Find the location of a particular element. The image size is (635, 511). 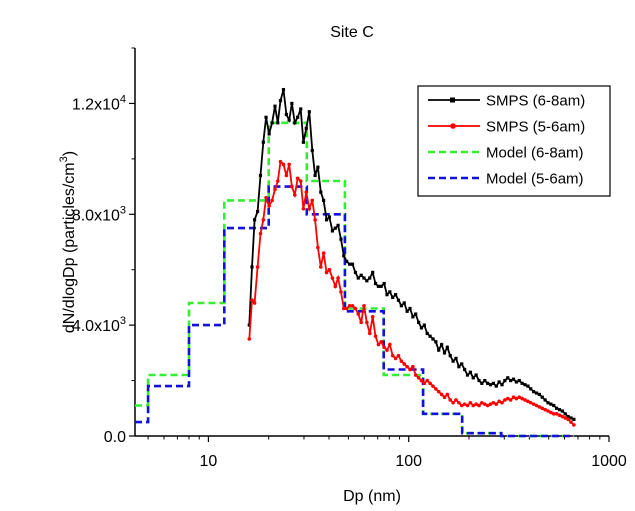

y-tick-label: 1.2x10⁴ is located at coordinates (99, 103).